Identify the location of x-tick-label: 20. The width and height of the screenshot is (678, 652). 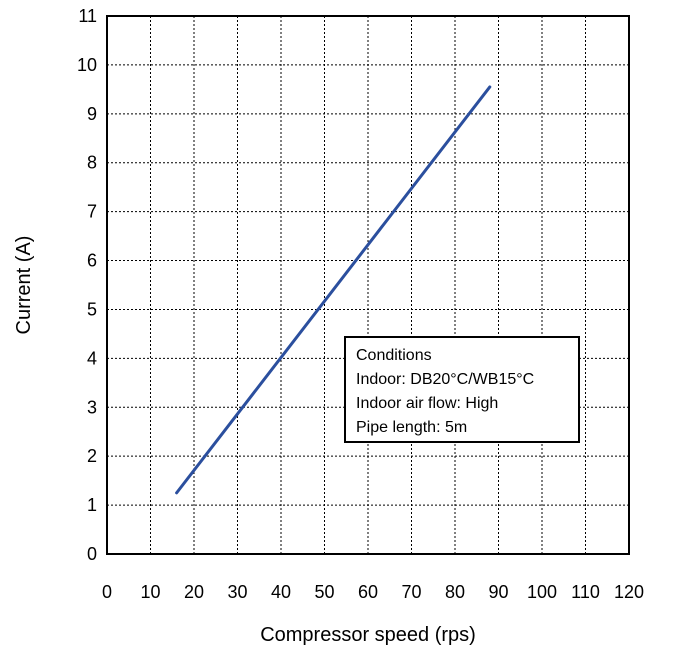
(194, 592).